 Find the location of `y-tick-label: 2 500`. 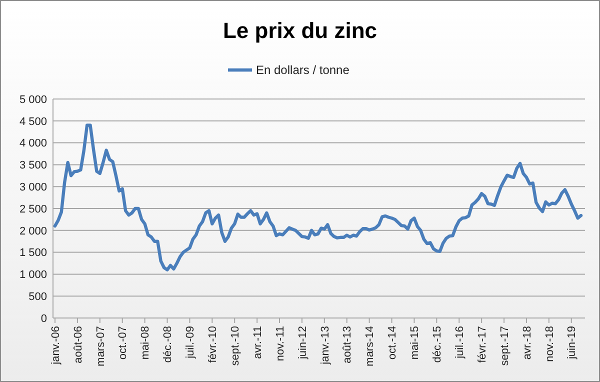

y-tick-label: 2 500 is located at coordinates (33, 209).